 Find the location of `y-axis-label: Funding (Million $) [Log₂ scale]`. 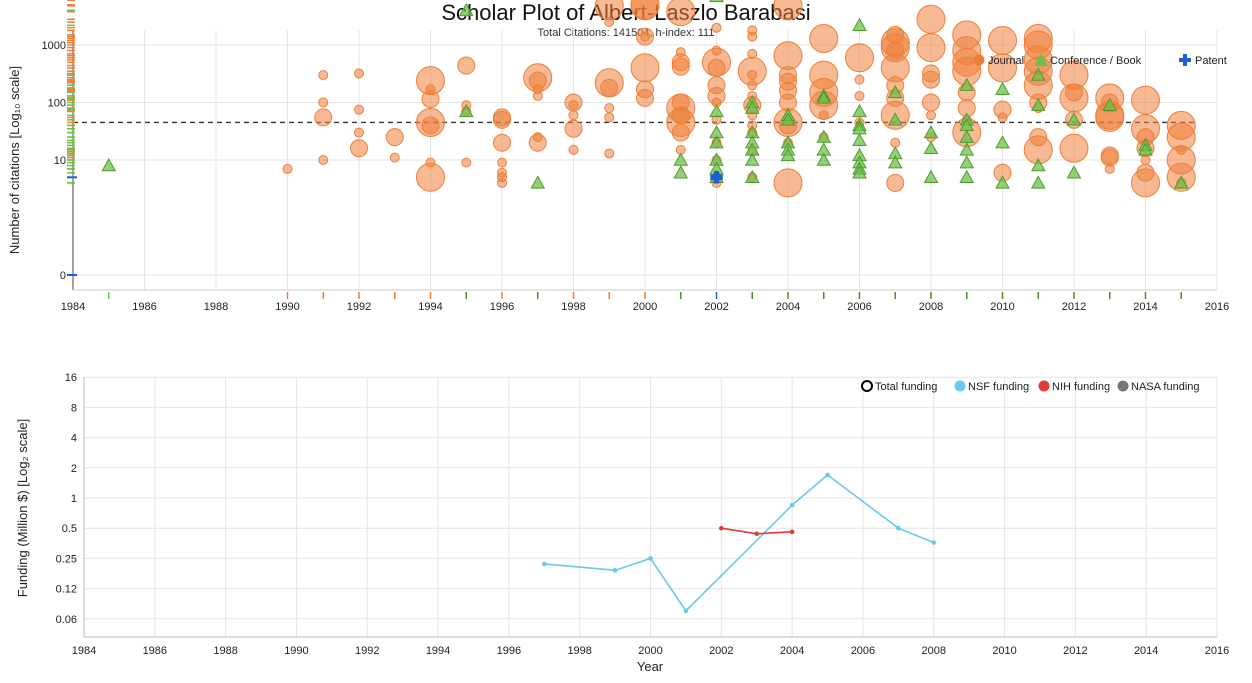

y-axis-label: Funding (Million $) [Log₂ scale] is located at coordinates (22, 508).